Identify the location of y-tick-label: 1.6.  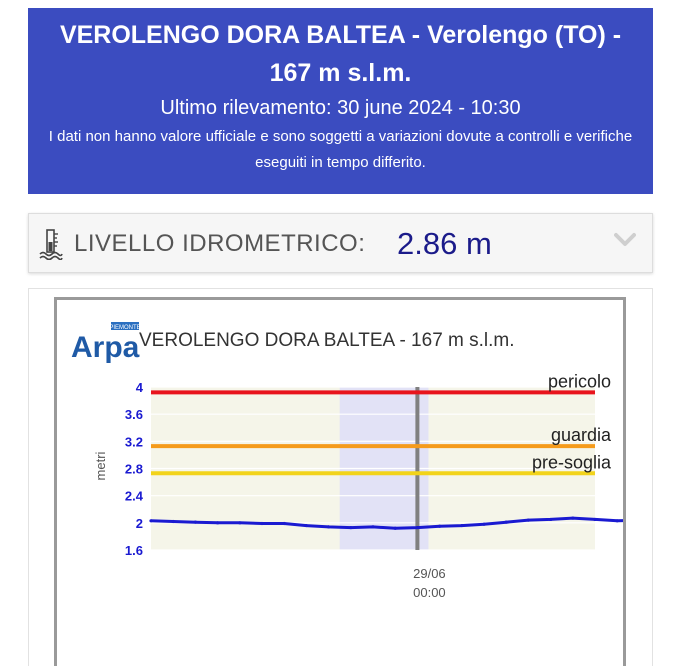
(134, 550).